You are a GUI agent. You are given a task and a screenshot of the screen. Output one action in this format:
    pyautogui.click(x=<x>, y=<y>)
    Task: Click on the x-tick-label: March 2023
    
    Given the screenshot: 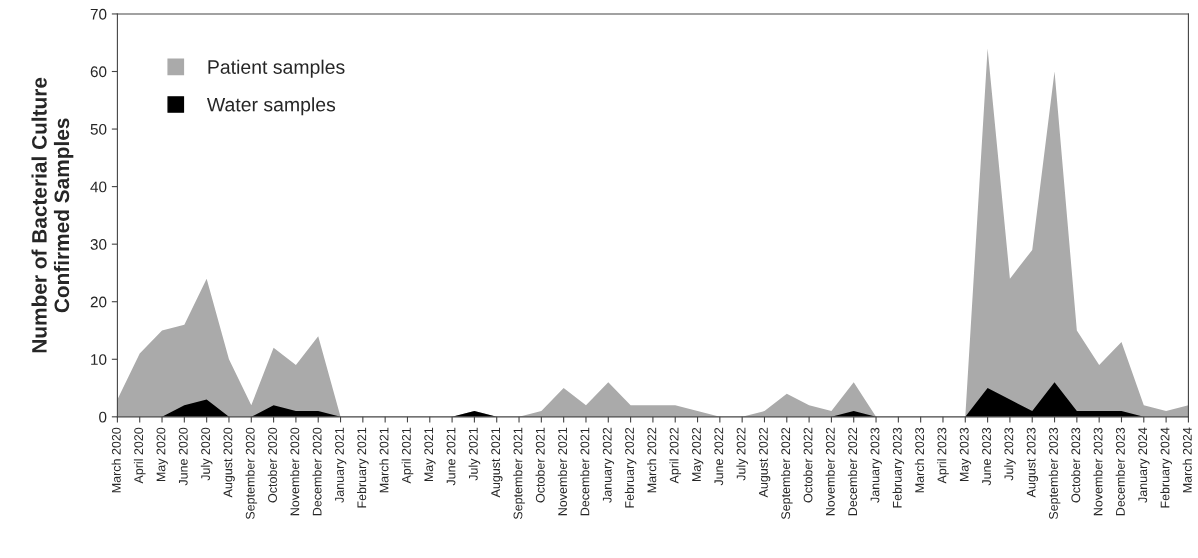 What is the action you would take?
    pyautogui.click(x=919, y=460)
    